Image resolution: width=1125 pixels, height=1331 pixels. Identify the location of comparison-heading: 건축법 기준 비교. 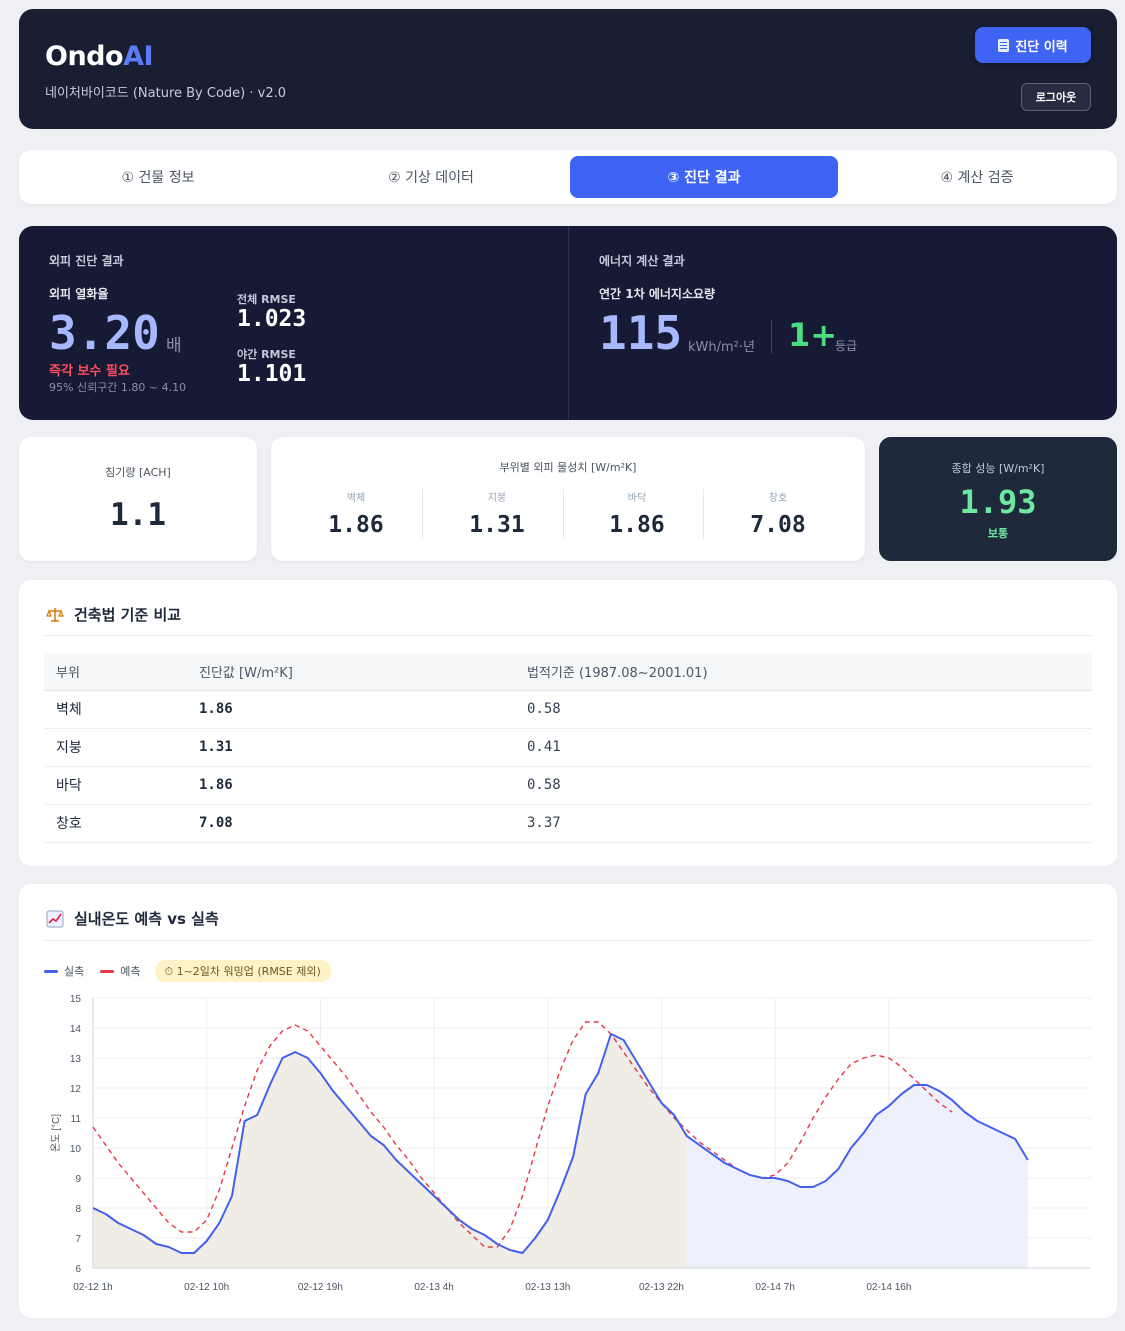
(113, 614).